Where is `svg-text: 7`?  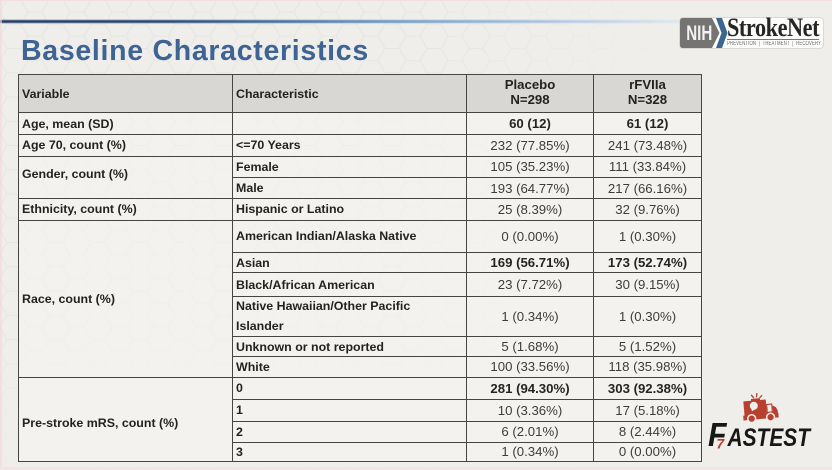
svg-text: 7 is located at coordinates (720, 443).